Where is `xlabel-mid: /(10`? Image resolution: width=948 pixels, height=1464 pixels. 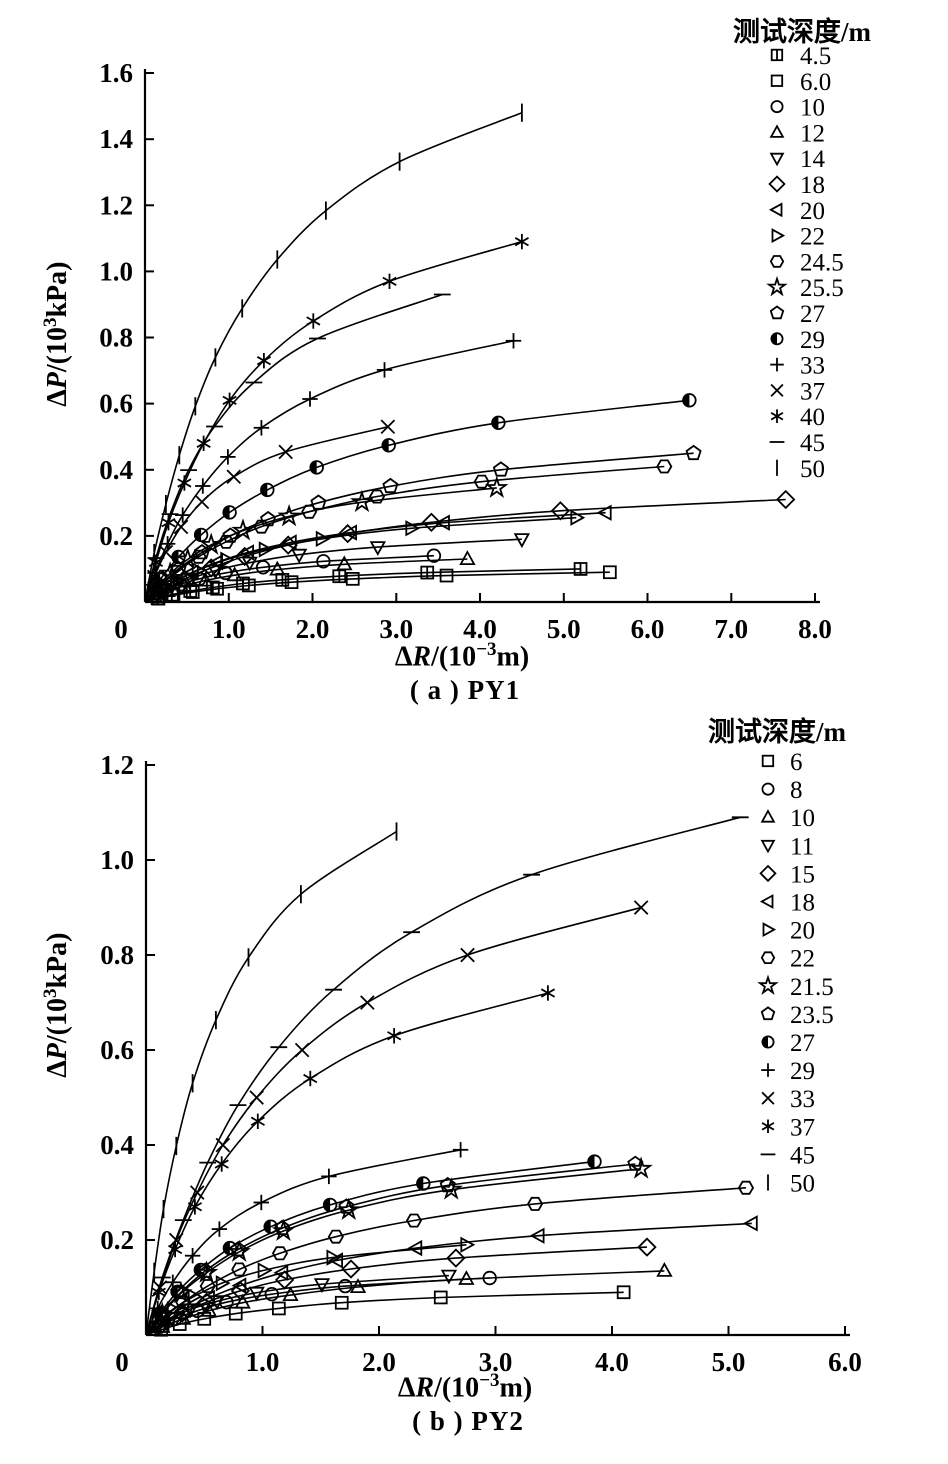
xlabel-mid: /(10 is located at coordinates (454, 657).